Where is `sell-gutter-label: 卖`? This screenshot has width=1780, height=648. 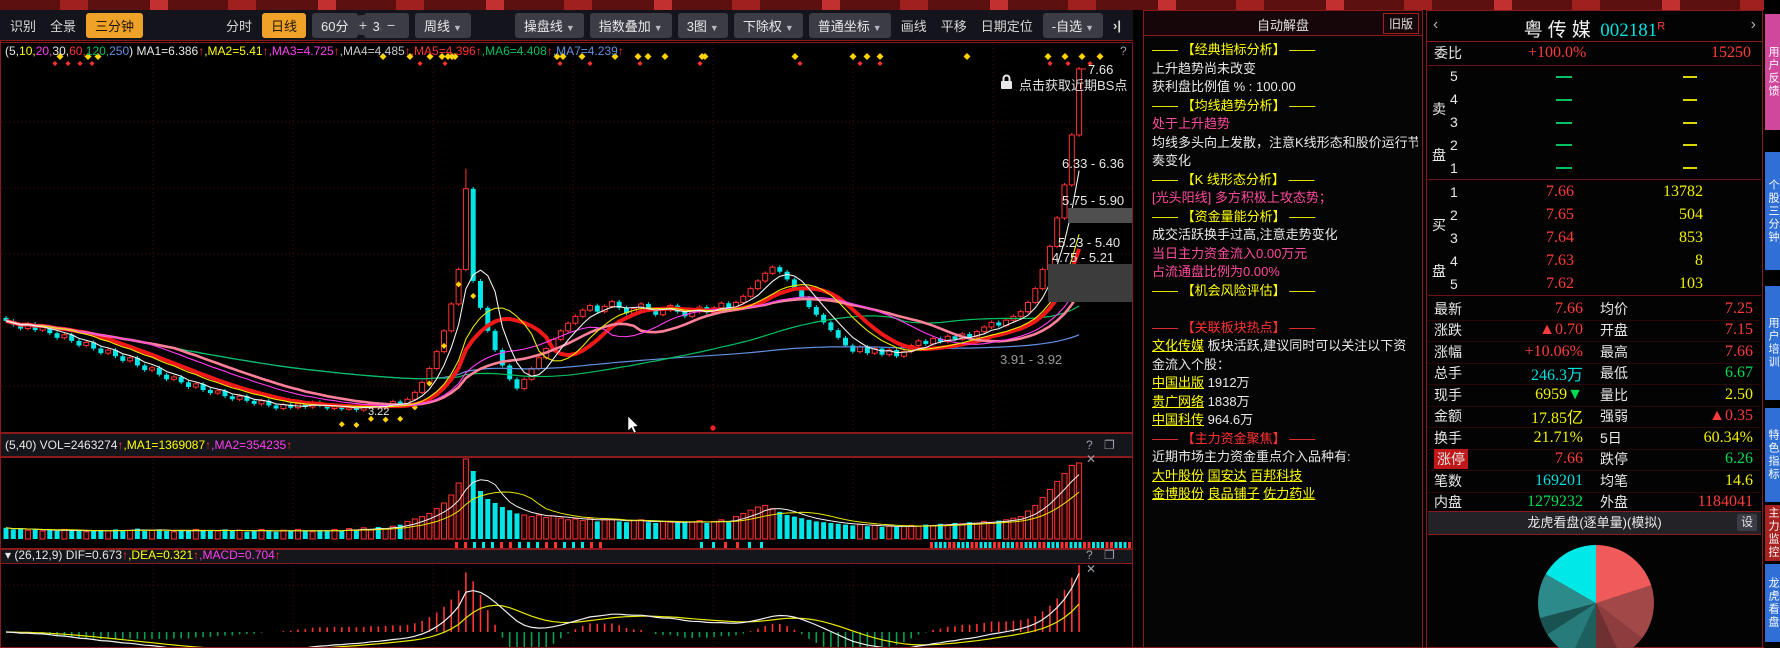 sell-gutter-label: 卖 is located at coordinates (1439, 109).